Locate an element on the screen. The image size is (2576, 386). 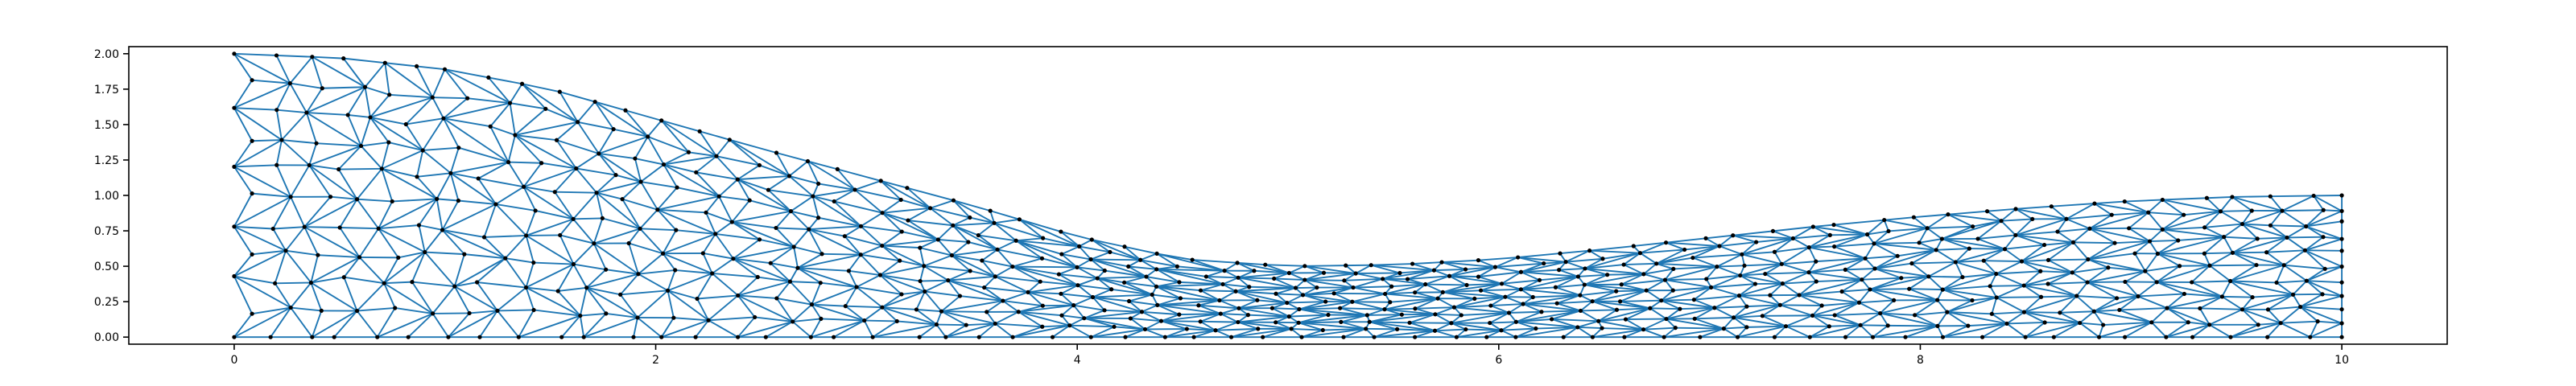
y-axis-ticks: 0.000.250.500.751.001.251.501.752.00 is located at coordinates (111, 196).